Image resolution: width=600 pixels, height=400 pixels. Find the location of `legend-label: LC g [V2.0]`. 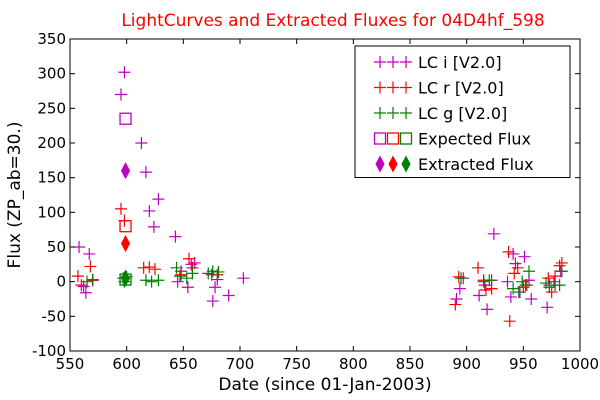

legend-label: LC g [V2.0] is located at coordinates (462, 113).